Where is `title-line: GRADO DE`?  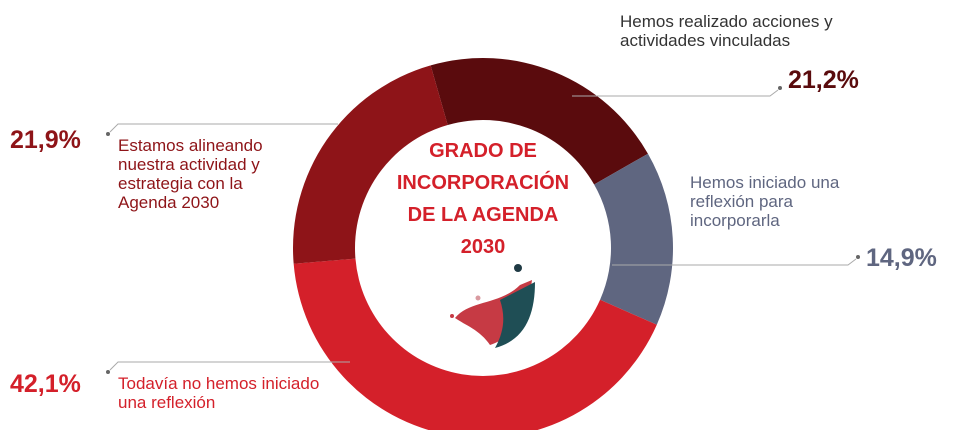 title-line: GRADO DE is located at coordinates (483, 151).